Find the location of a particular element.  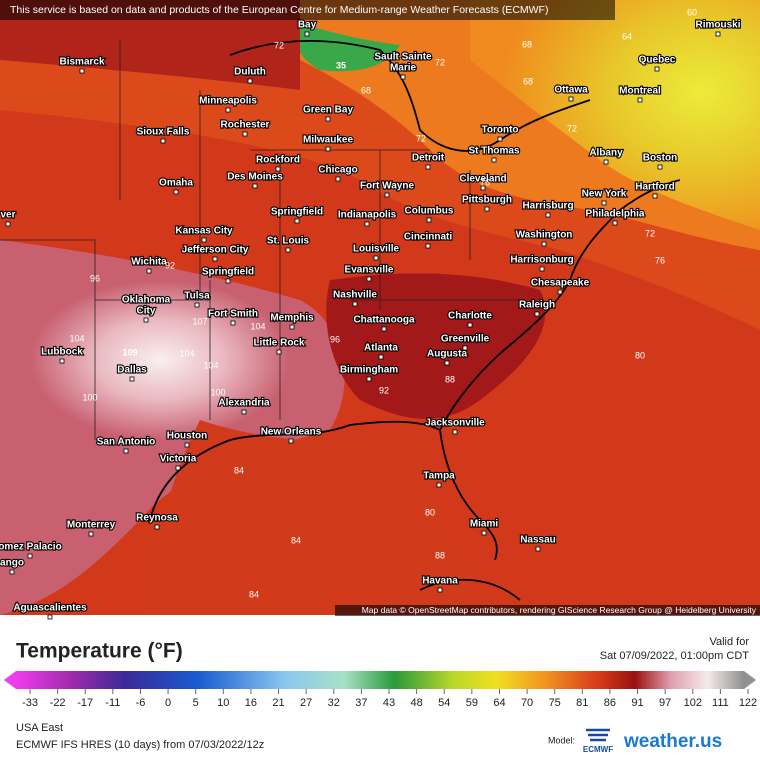

contour-label: 76 is located at coordinates (485, 182).